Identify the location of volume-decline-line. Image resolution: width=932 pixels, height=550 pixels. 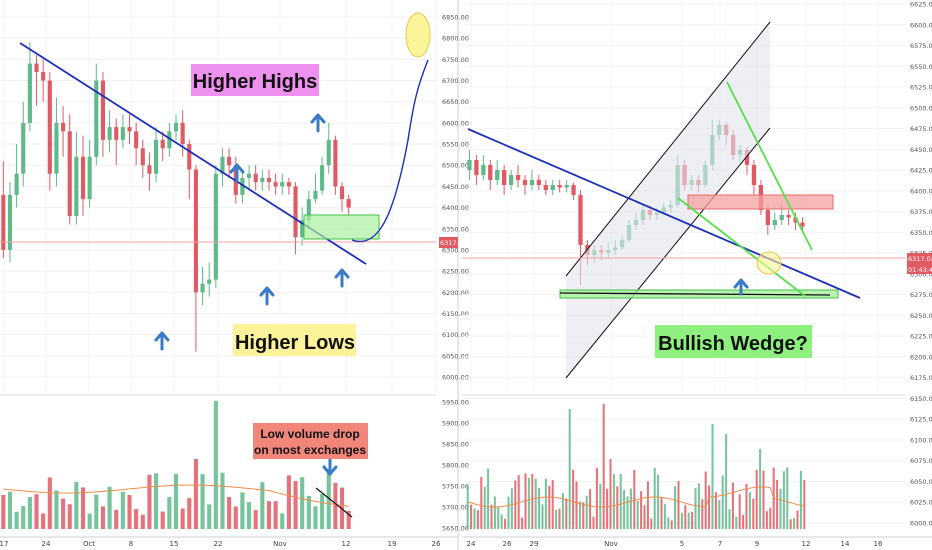
(334, 502).